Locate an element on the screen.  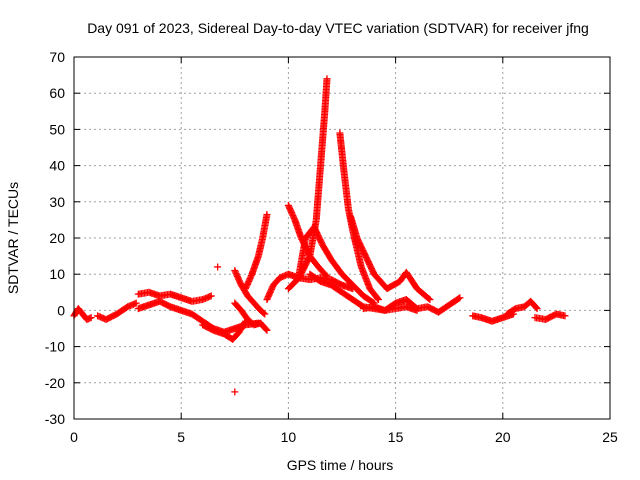
series-arc-s is located at coordinates (550, 316).